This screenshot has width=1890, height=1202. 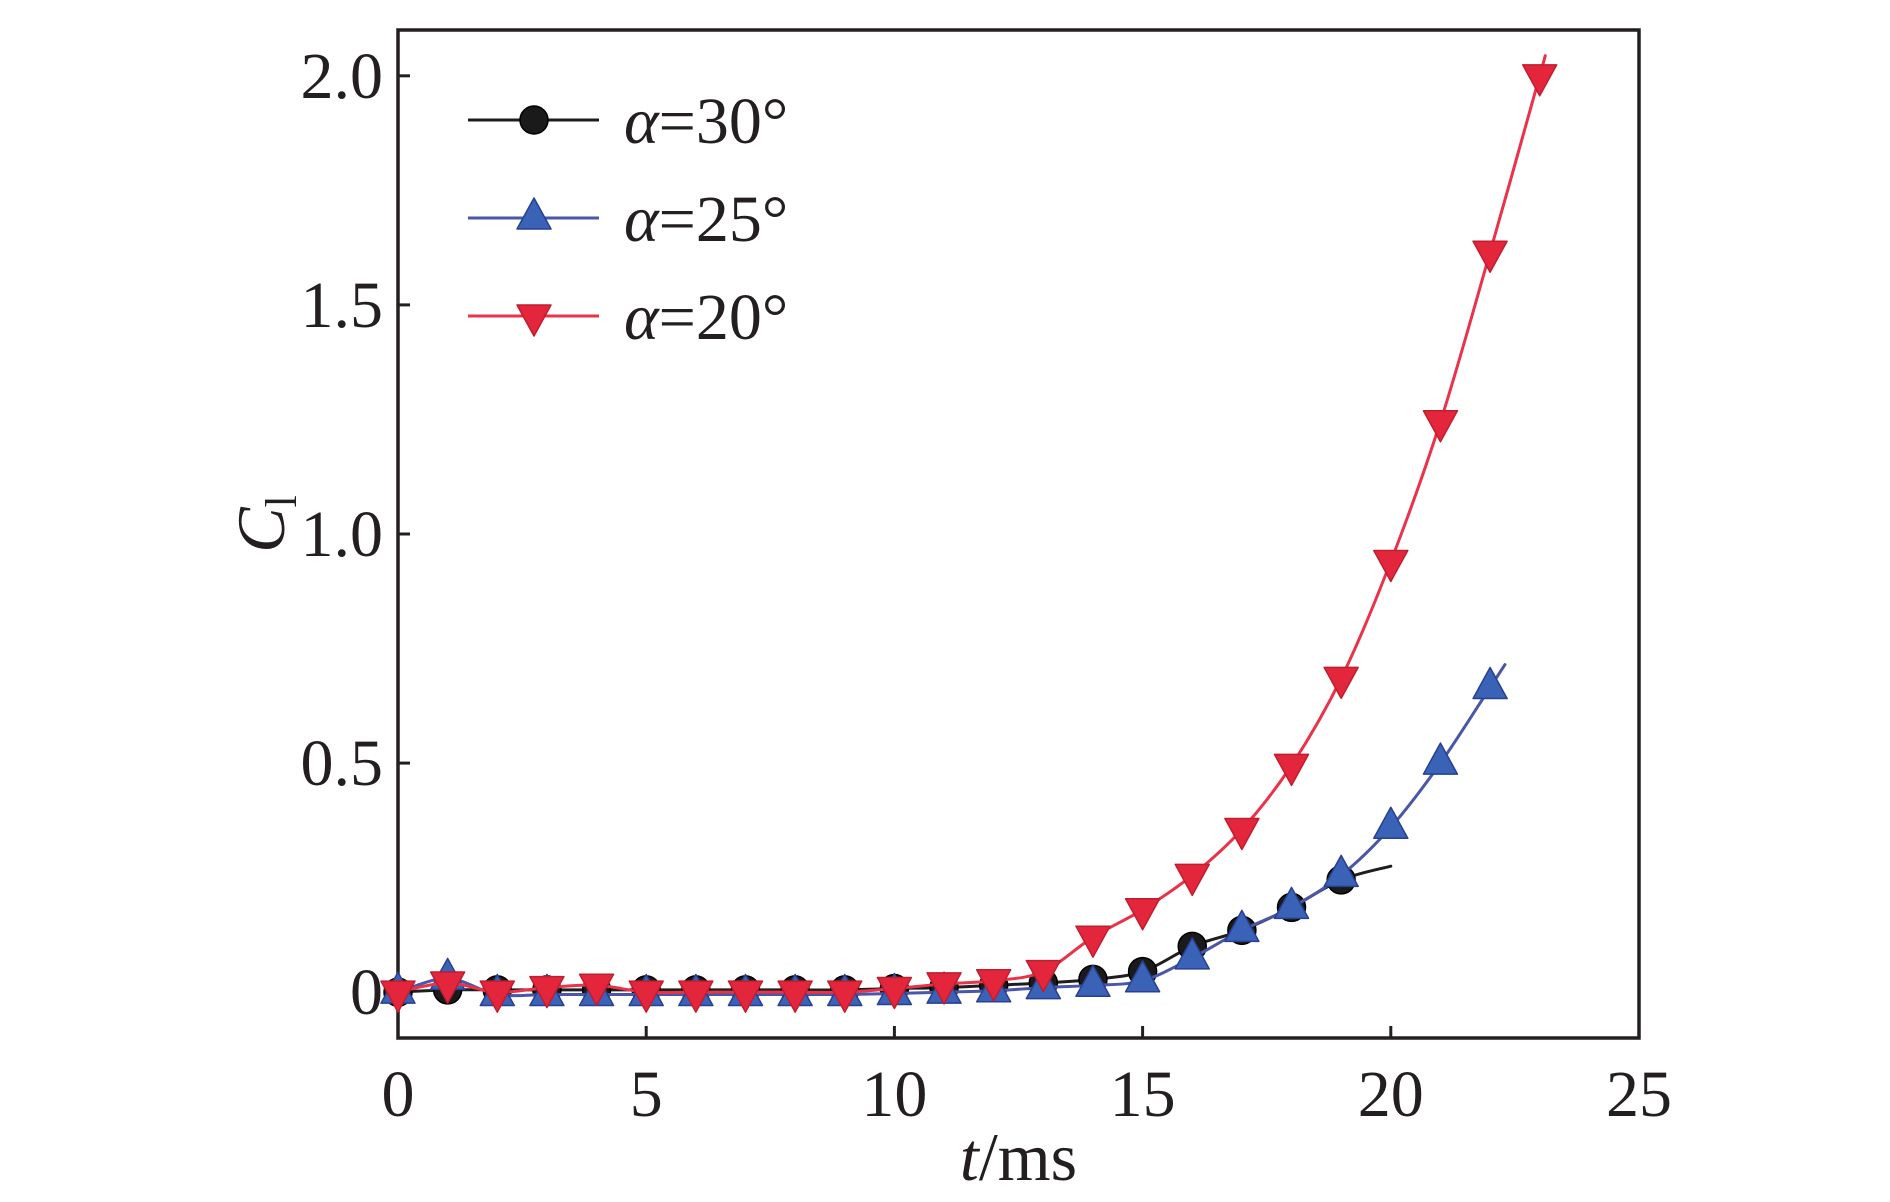 I want to click on legend-entry: α=25°, so click(x=628, y=219).